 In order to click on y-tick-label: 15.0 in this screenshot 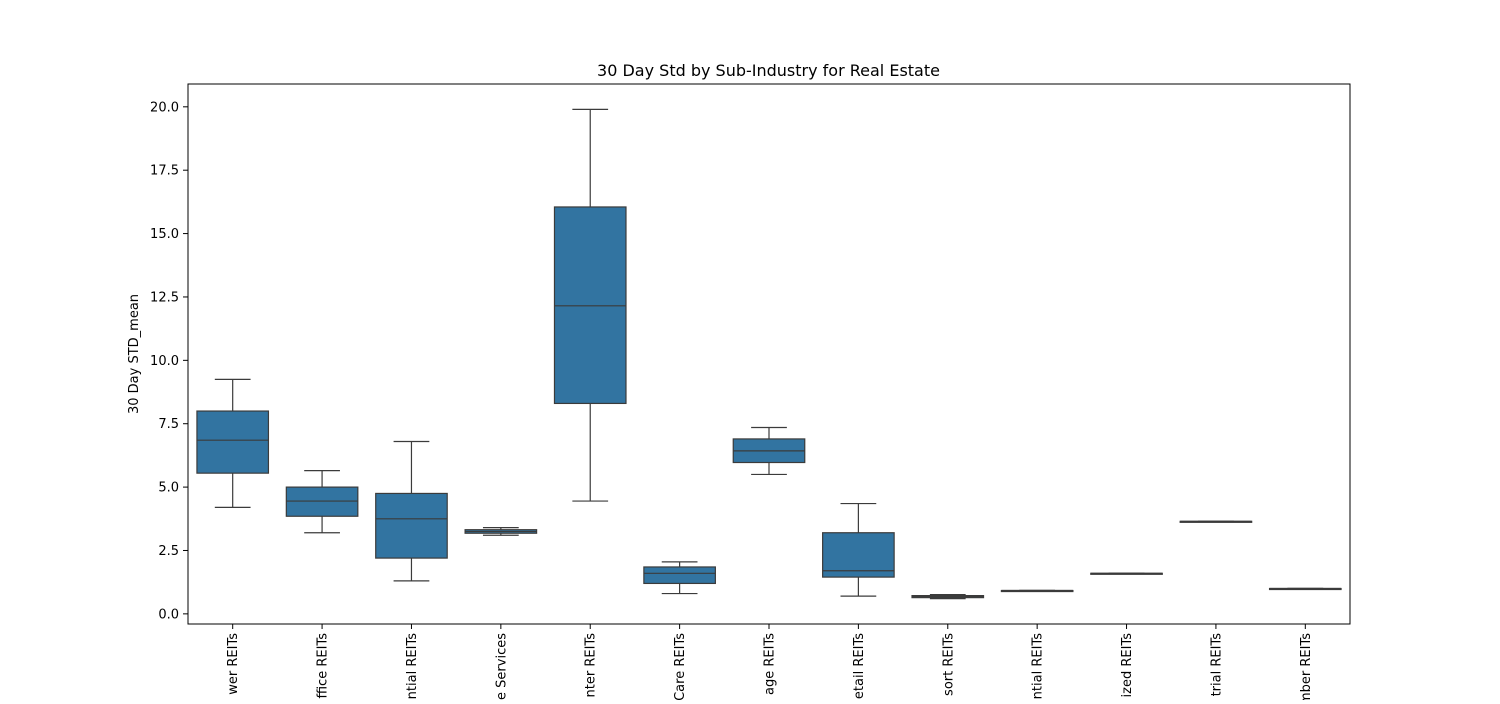, I will do `click(164, 234)`.